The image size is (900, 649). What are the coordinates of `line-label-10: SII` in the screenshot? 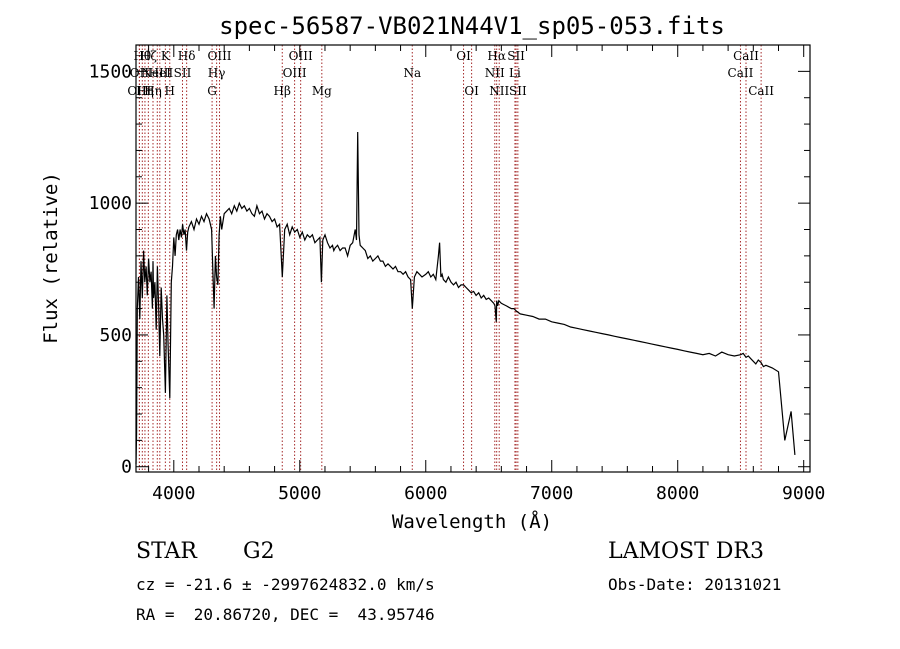 It's located at (183, 73).